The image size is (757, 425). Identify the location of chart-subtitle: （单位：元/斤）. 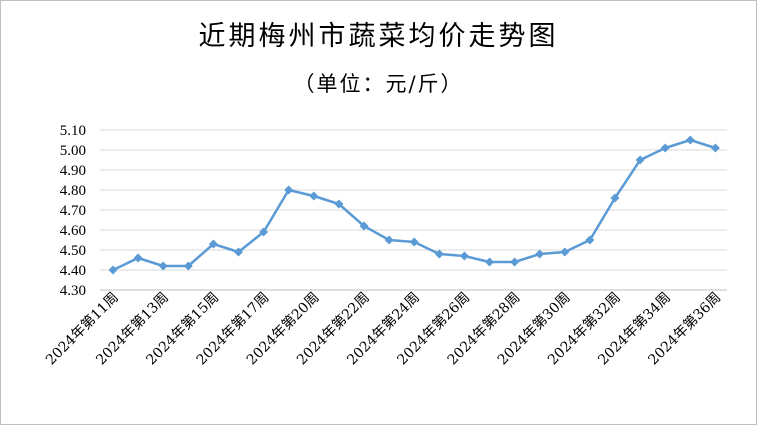
(378, 84).